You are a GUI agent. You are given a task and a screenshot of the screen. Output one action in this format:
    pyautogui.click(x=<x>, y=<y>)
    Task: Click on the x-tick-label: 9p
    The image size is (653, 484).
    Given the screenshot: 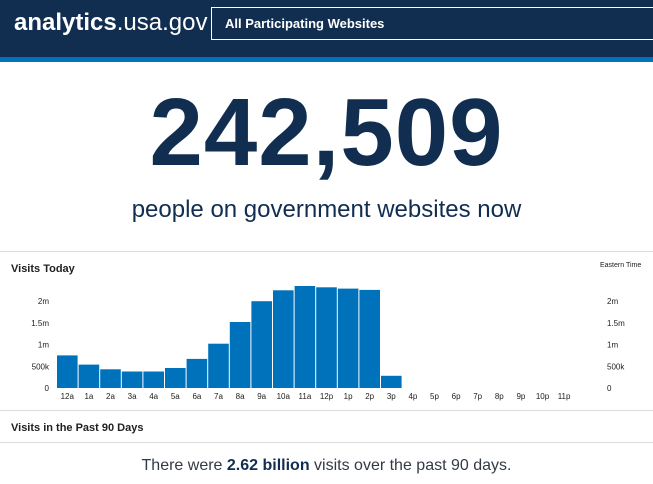 What is the action you would take?
    pyautogui.click(x=520, y=396)
    